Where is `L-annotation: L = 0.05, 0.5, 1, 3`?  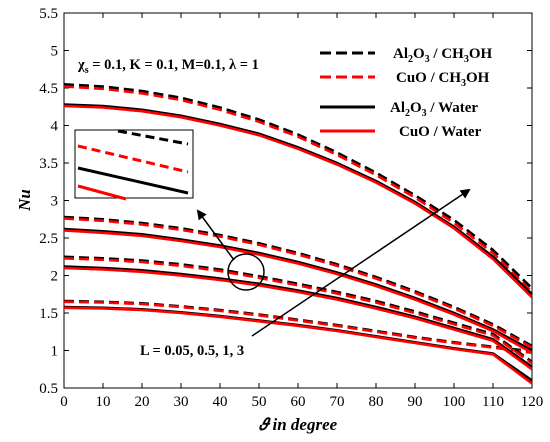 L-annotation: L = 0.05, 0.5, 1, 3 is located at coordinates (192, 351).